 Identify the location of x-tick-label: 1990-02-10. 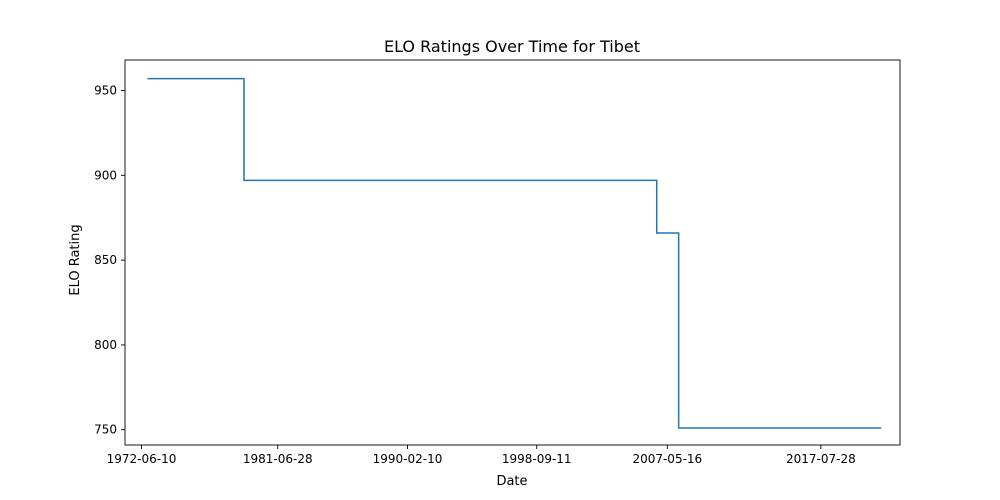
(408, 459).